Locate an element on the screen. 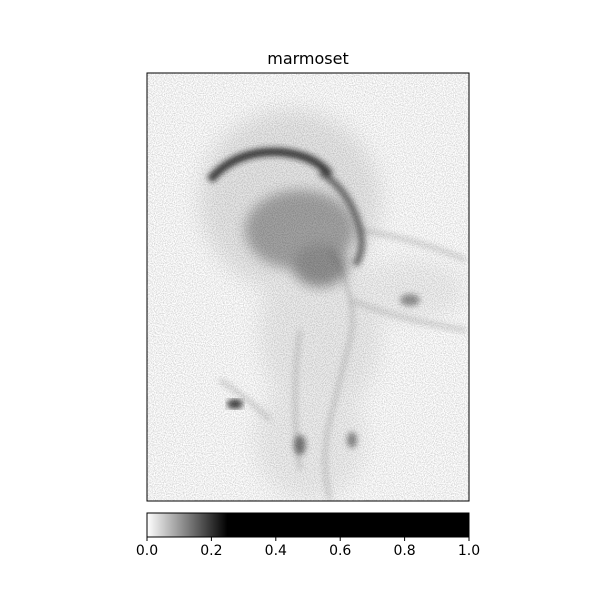 This screenshot has width=600, height=600. colorbar-tick-label: 0.0 is located at coordinates (147, 551).